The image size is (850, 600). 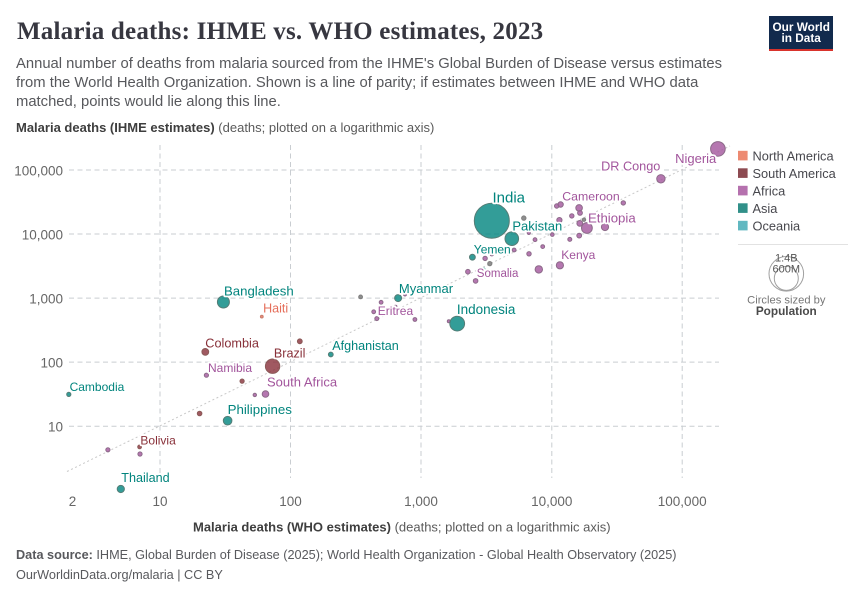 What do you see at coordinates (158, 441) in the screenshot?
I see `svg-text: Bolivia` at bounding box center [158, 441].